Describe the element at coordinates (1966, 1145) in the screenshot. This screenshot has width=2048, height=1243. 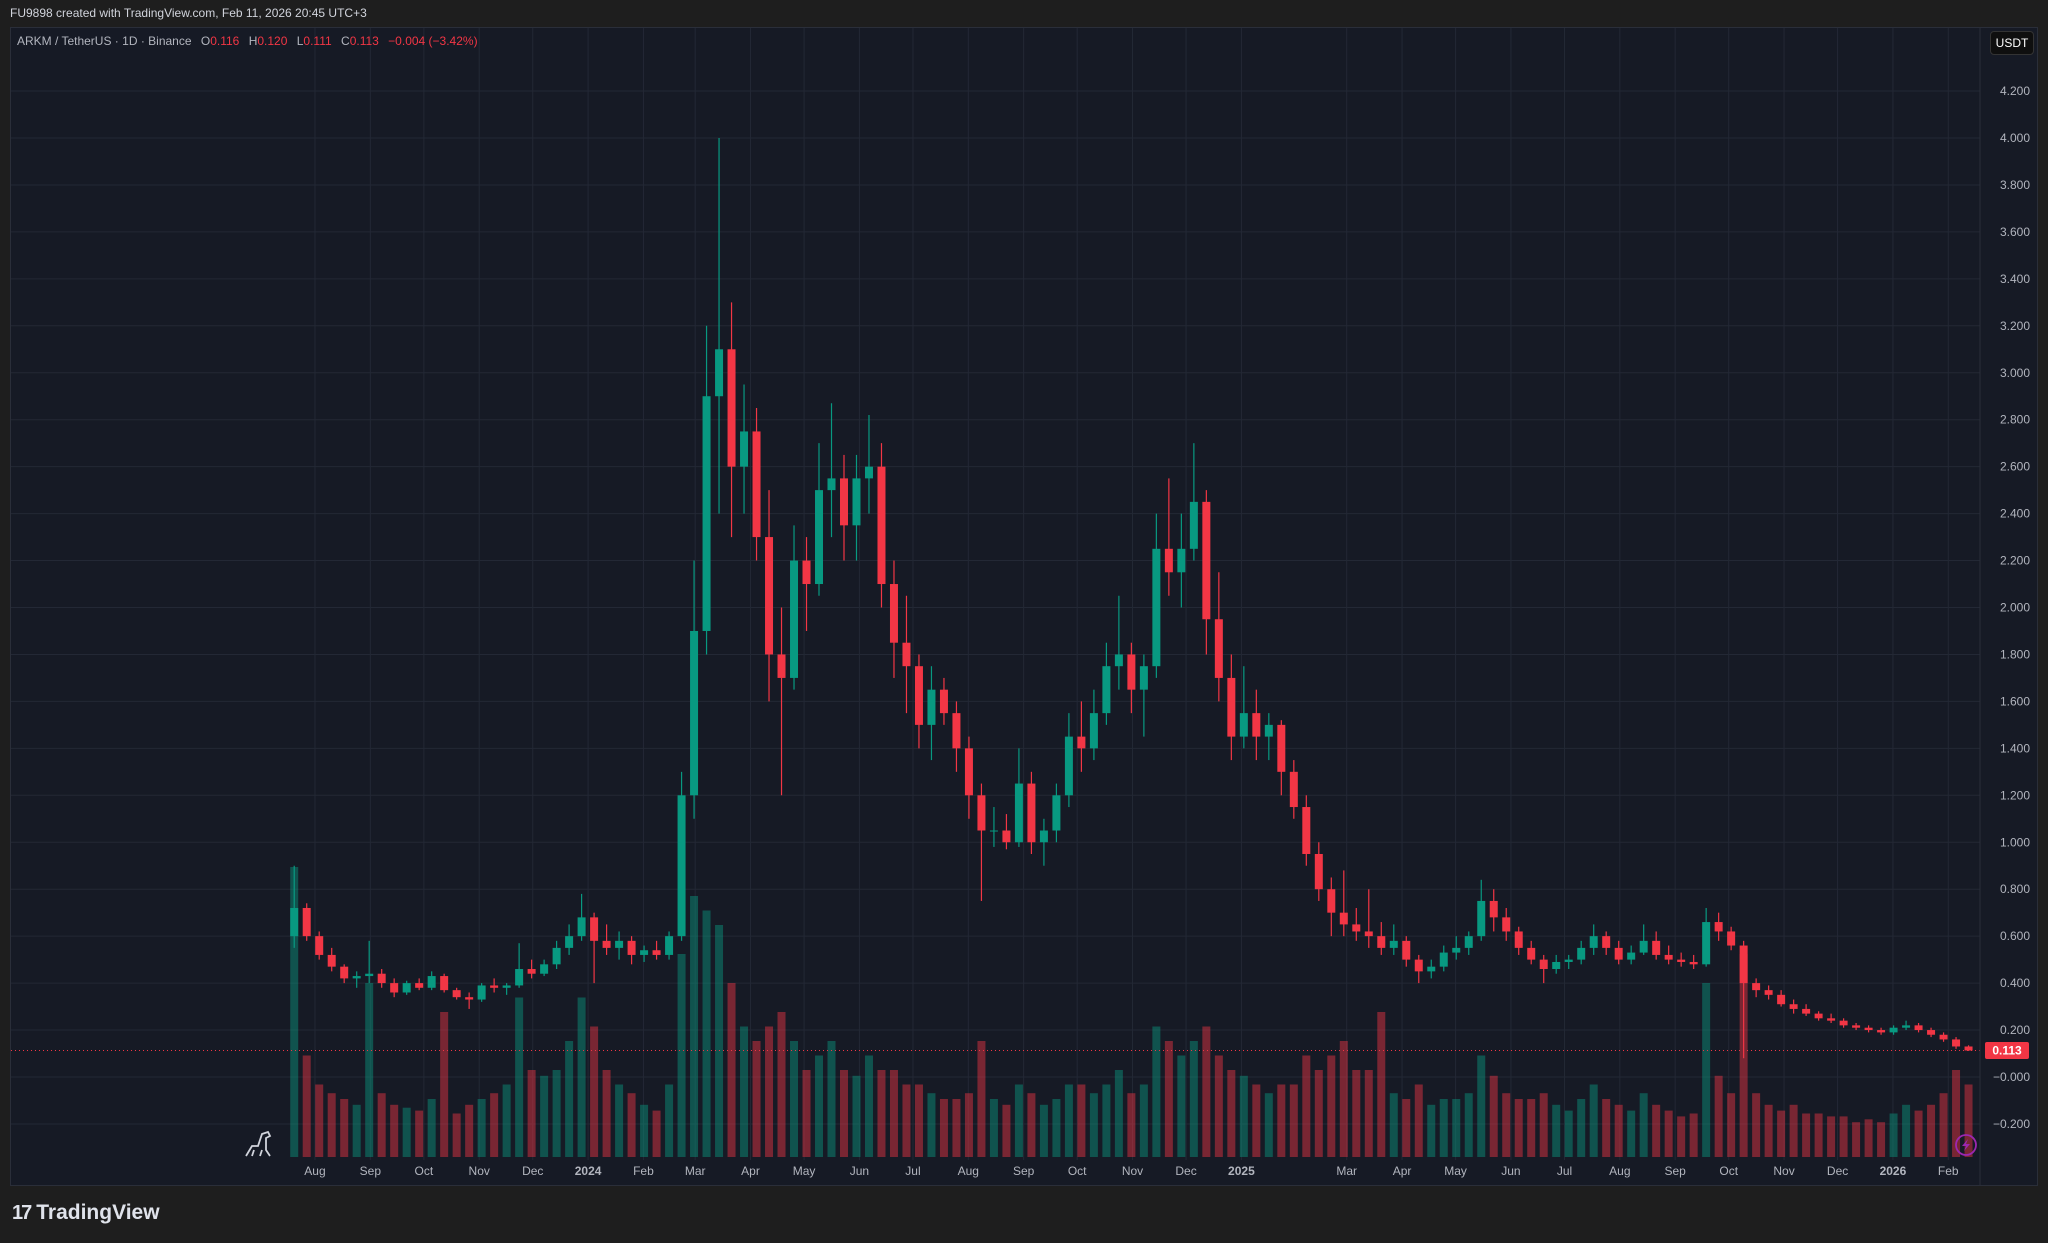
I see `lightning-icon` at that location.